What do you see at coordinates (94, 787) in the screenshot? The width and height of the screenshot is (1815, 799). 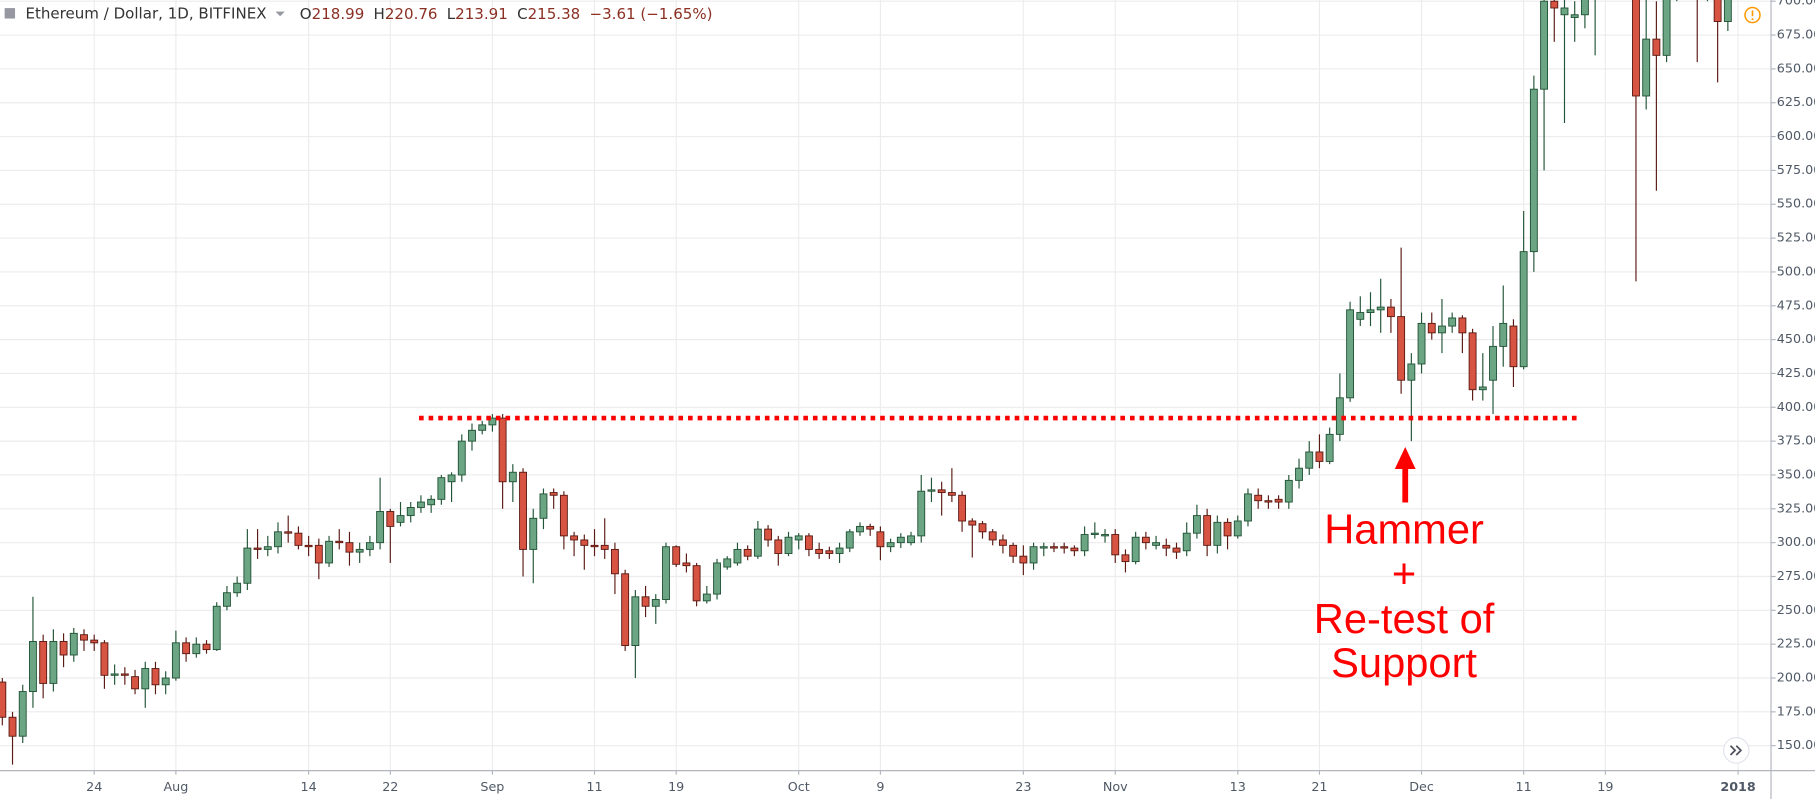 I see `x-tick-label: 24` at bounding box center [94, 787].